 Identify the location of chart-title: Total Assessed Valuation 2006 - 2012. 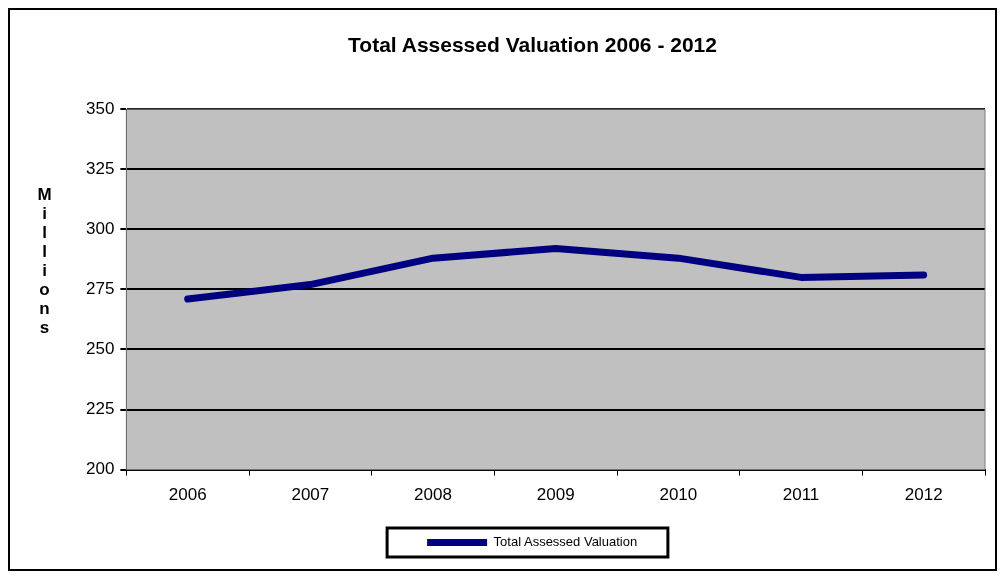
(532, 45).